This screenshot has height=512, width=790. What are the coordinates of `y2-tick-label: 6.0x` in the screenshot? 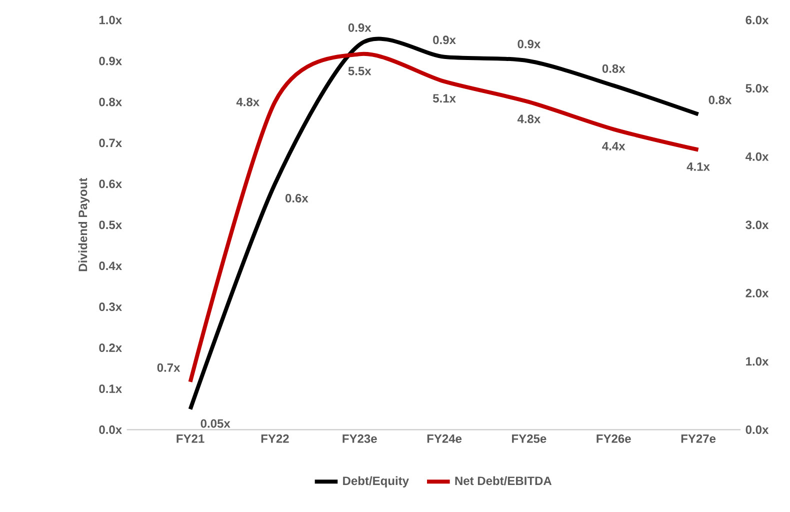 It's located at (757, 20).